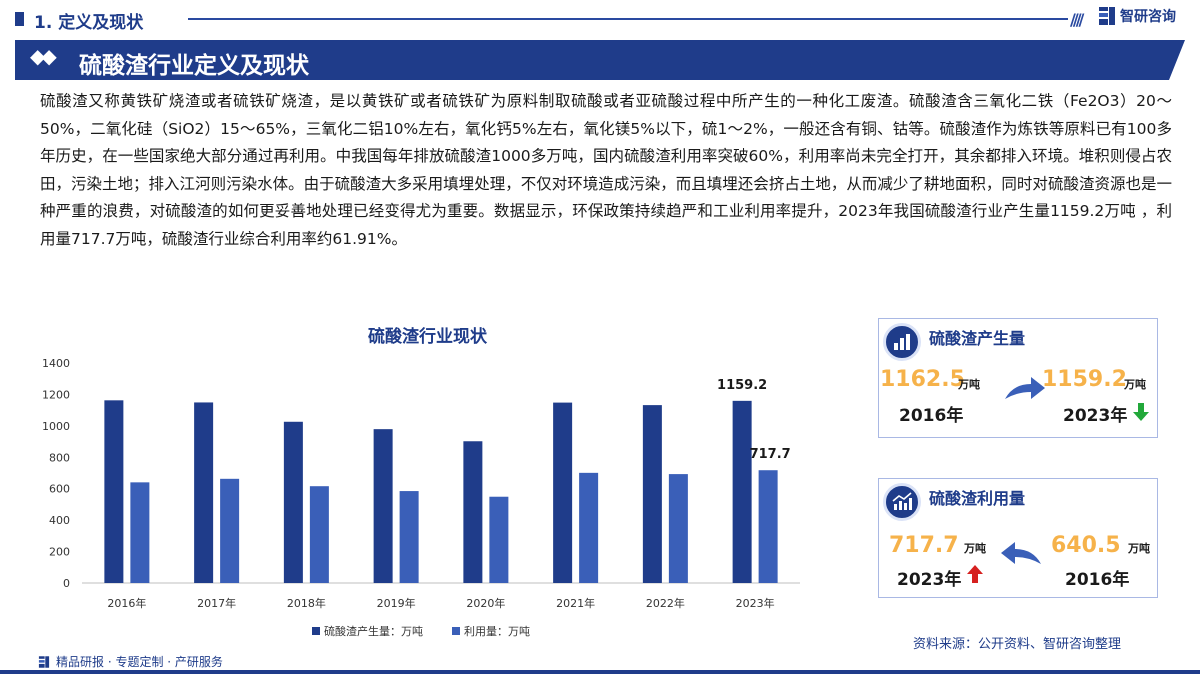  Describe the element at coordinates (59, 457) in the screenshot. I see `y-tick-label: 800` at that location.